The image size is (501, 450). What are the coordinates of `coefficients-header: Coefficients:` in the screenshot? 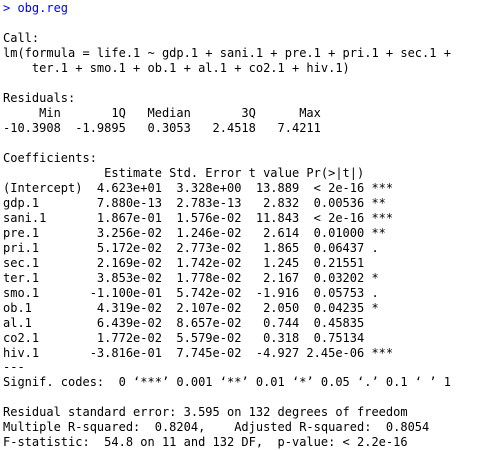 It's located at (50, 158).